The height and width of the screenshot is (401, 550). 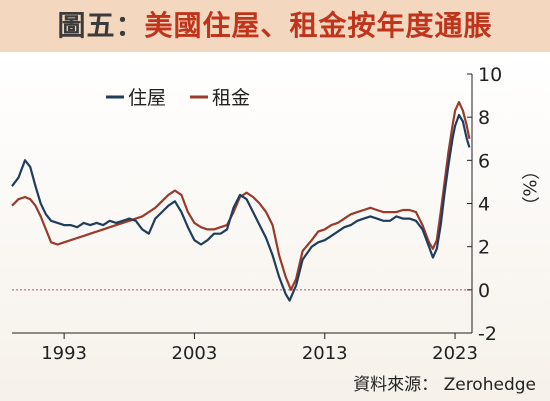 What do you see at coordinates (529, 187) in the screenshot?
I see `y-axis-unit: （%）` at bounding box center [529, 187].